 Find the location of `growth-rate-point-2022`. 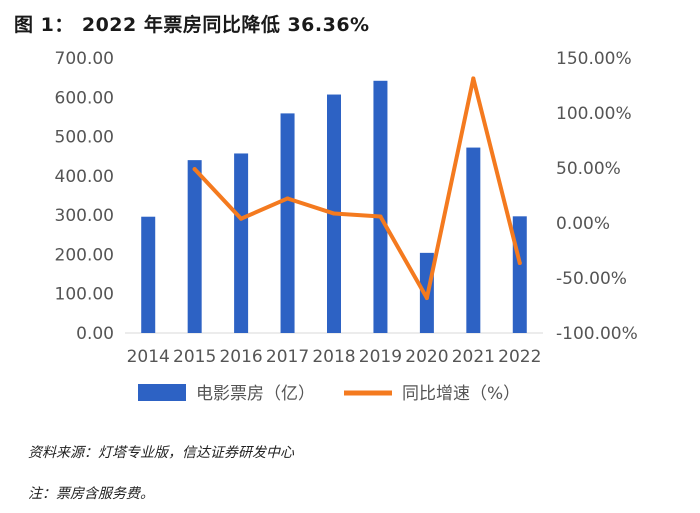

growth-rate-point-2022 is located at coordinates (519, 262).